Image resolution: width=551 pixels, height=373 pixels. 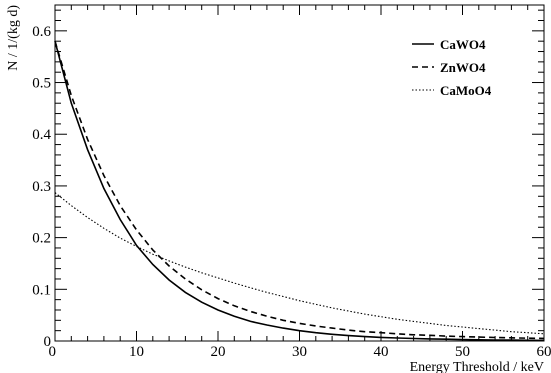 I want to click on y-tick-label: 0.6, so click(x=41, y=32).